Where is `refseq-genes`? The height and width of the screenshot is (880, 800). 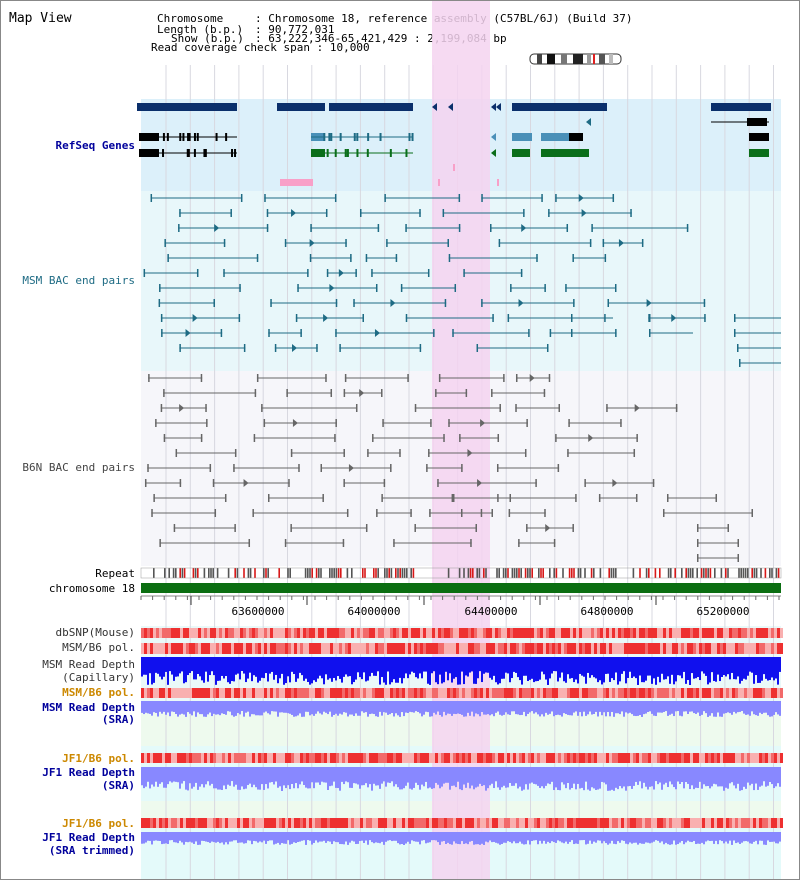 refseq-genes is located at coordinates (454, 144).